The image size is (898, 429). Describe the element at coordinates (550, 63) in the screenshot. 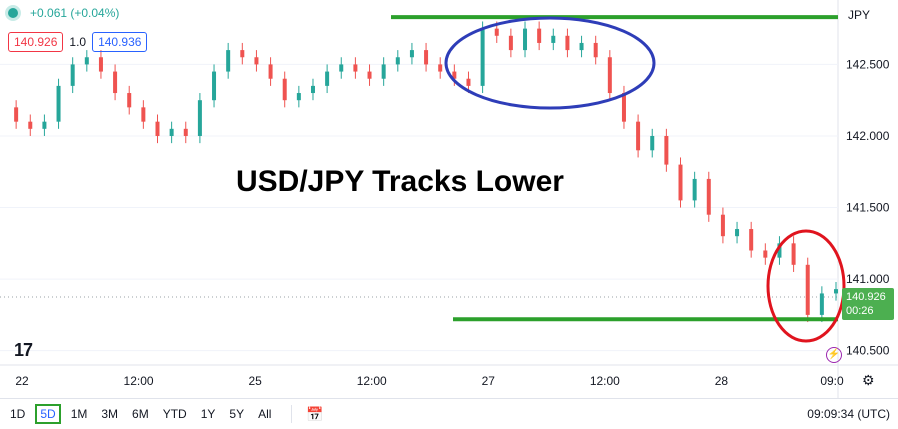

I see `highlight-ellipse-top` at that location.